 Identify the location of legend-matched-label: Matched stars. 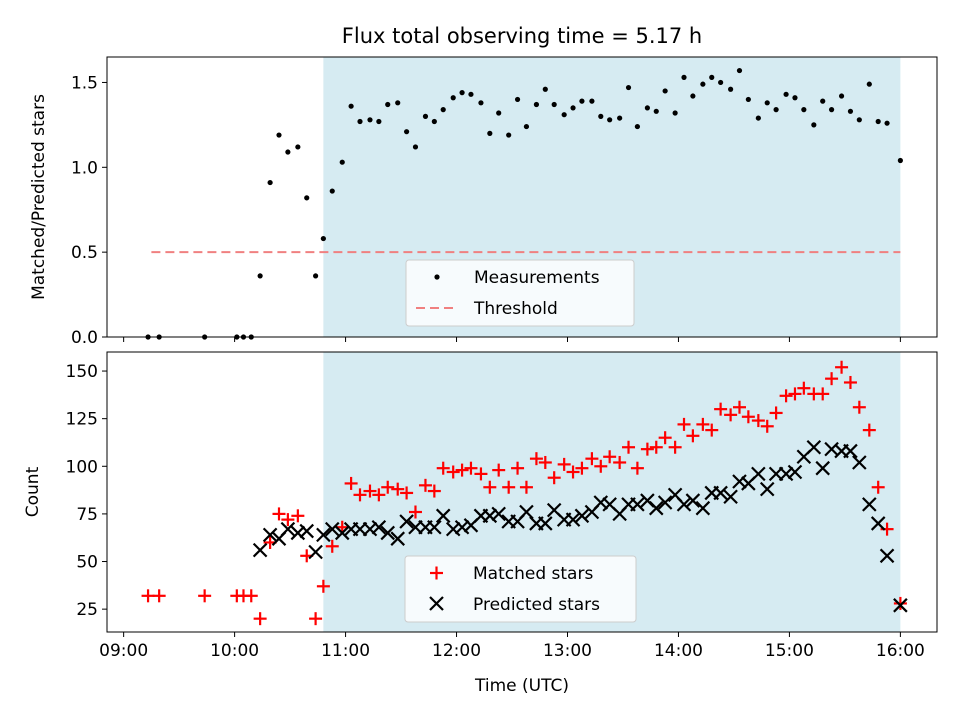
(533, 574).